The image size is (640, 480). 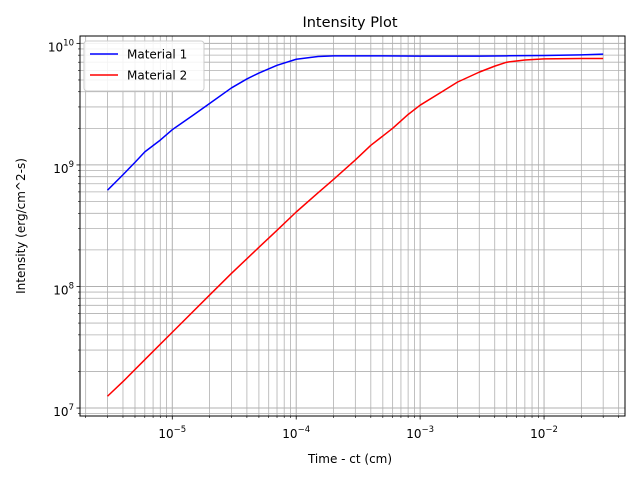 I want to click on x-axis-label: Time - ct (cm), so click(x=349, y=459).